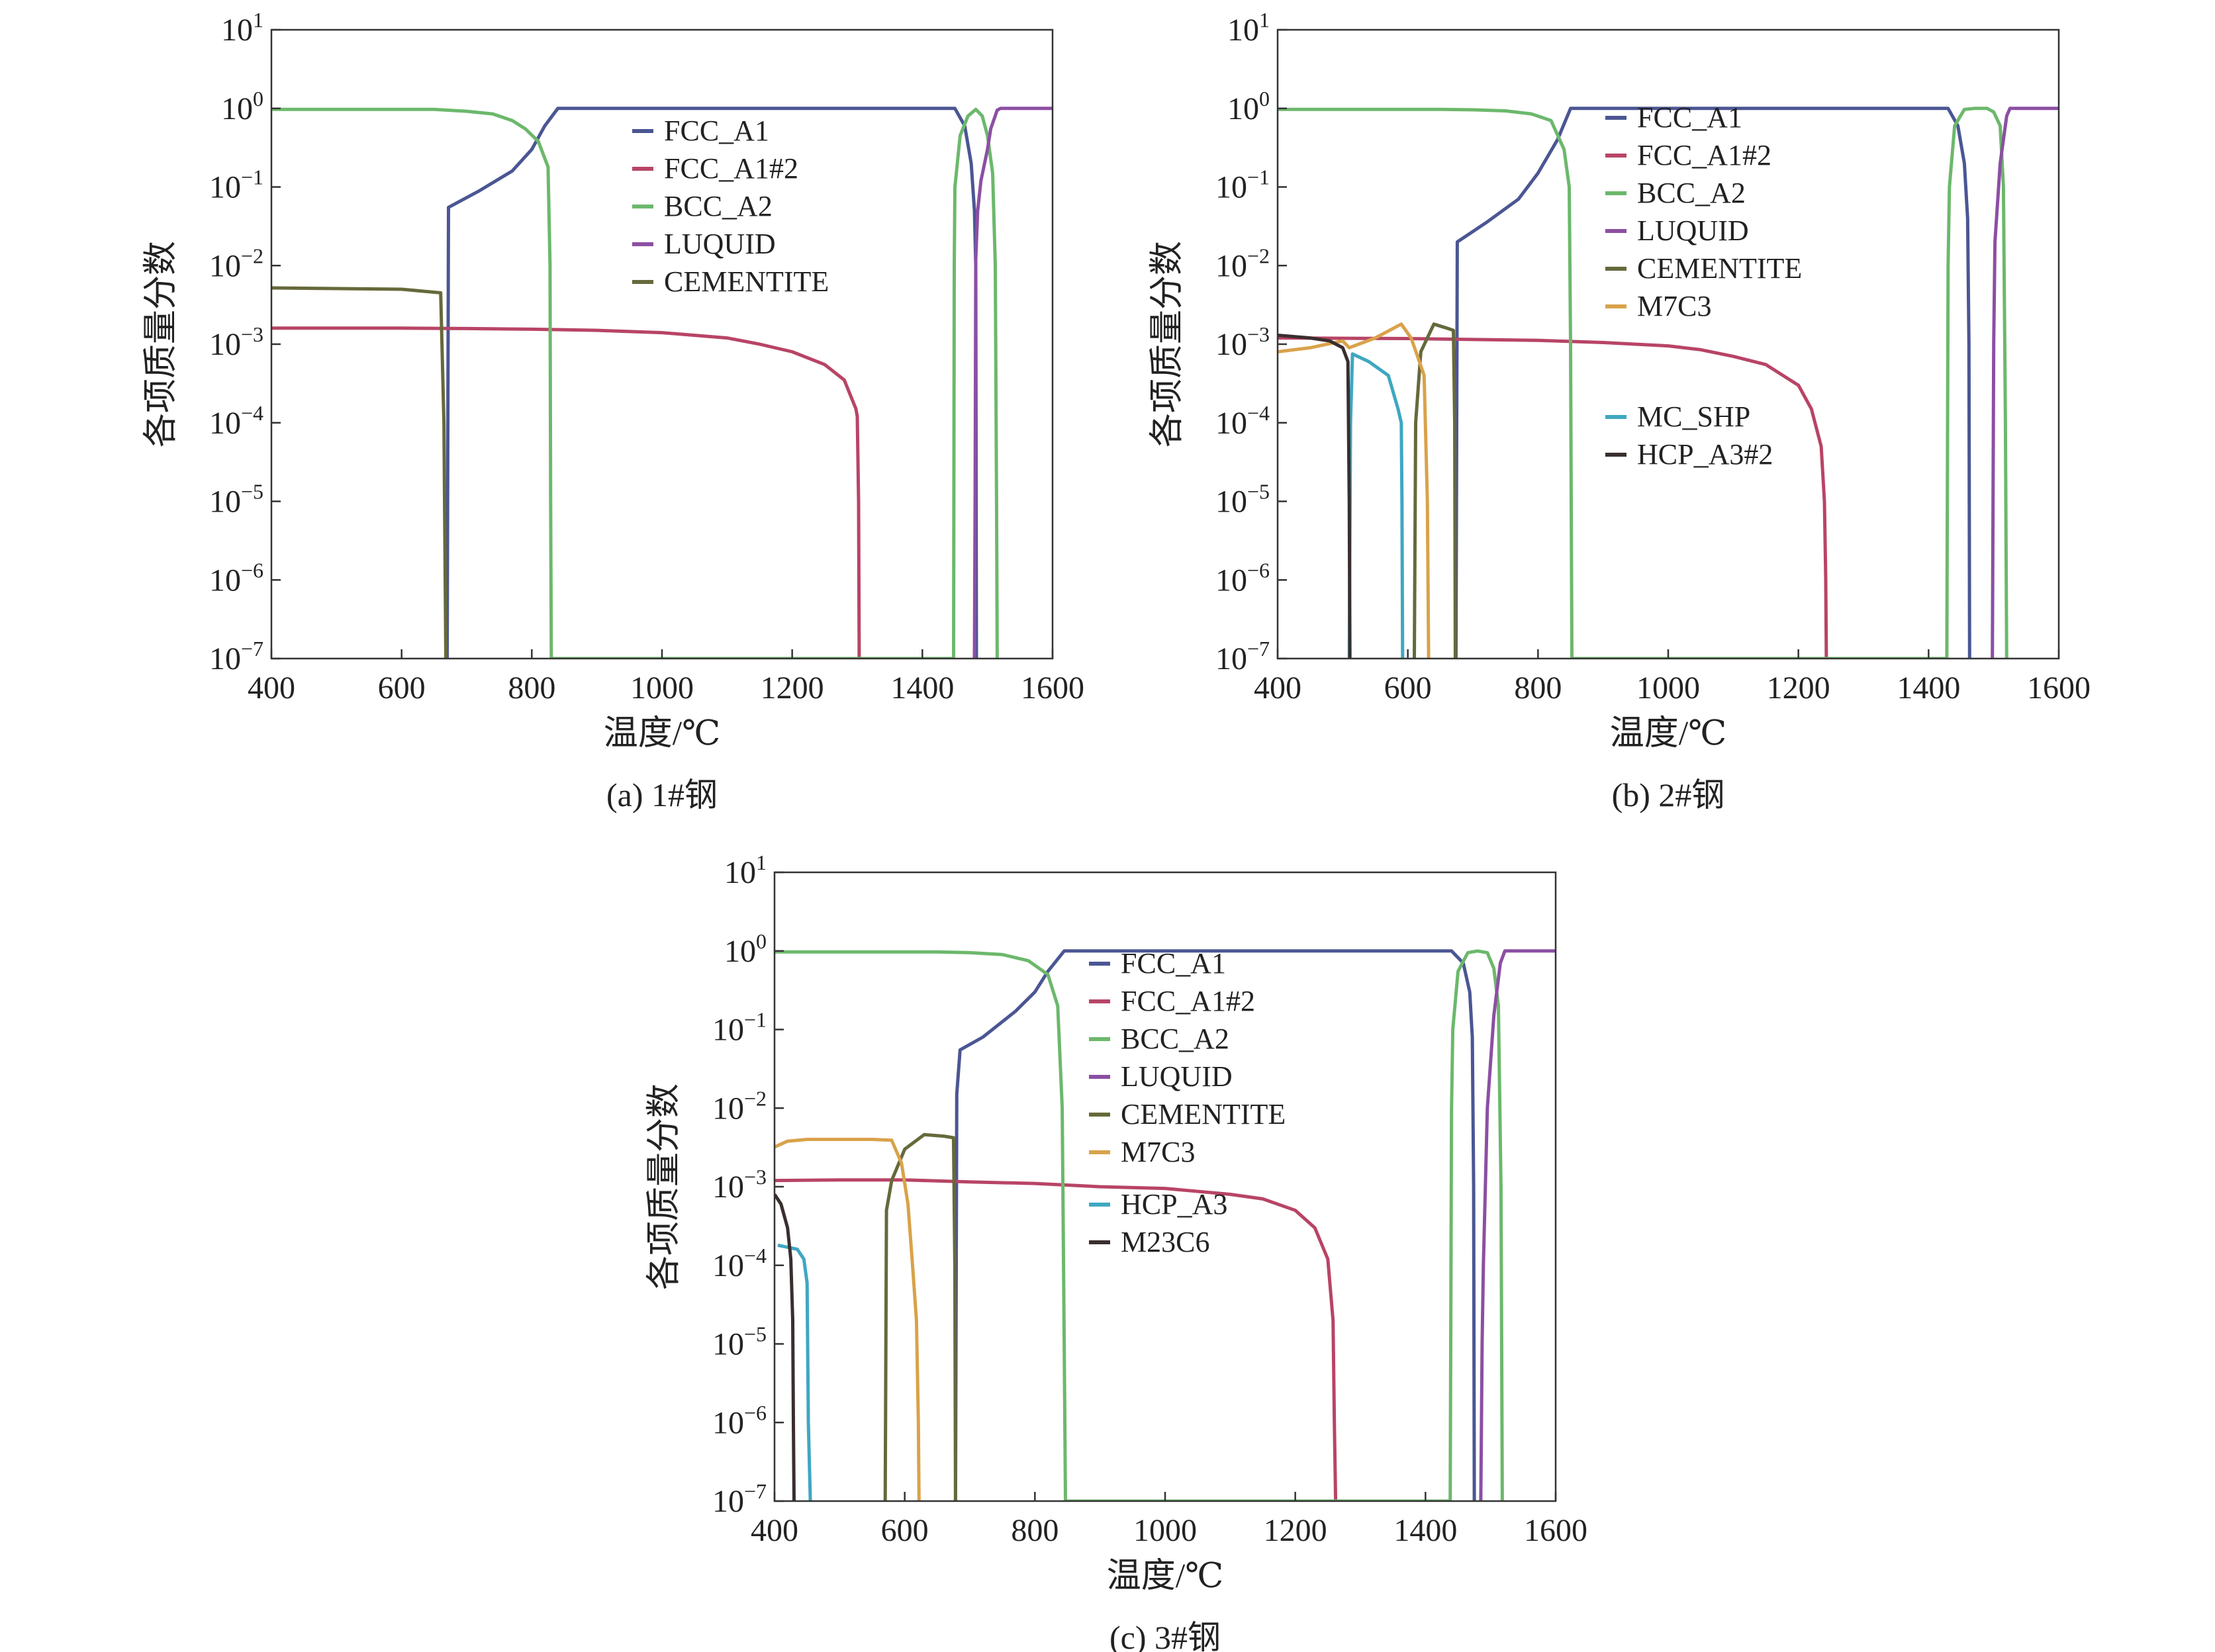  I want to click on chart-caption: (c) 3#钢, so click(1165, 1635).